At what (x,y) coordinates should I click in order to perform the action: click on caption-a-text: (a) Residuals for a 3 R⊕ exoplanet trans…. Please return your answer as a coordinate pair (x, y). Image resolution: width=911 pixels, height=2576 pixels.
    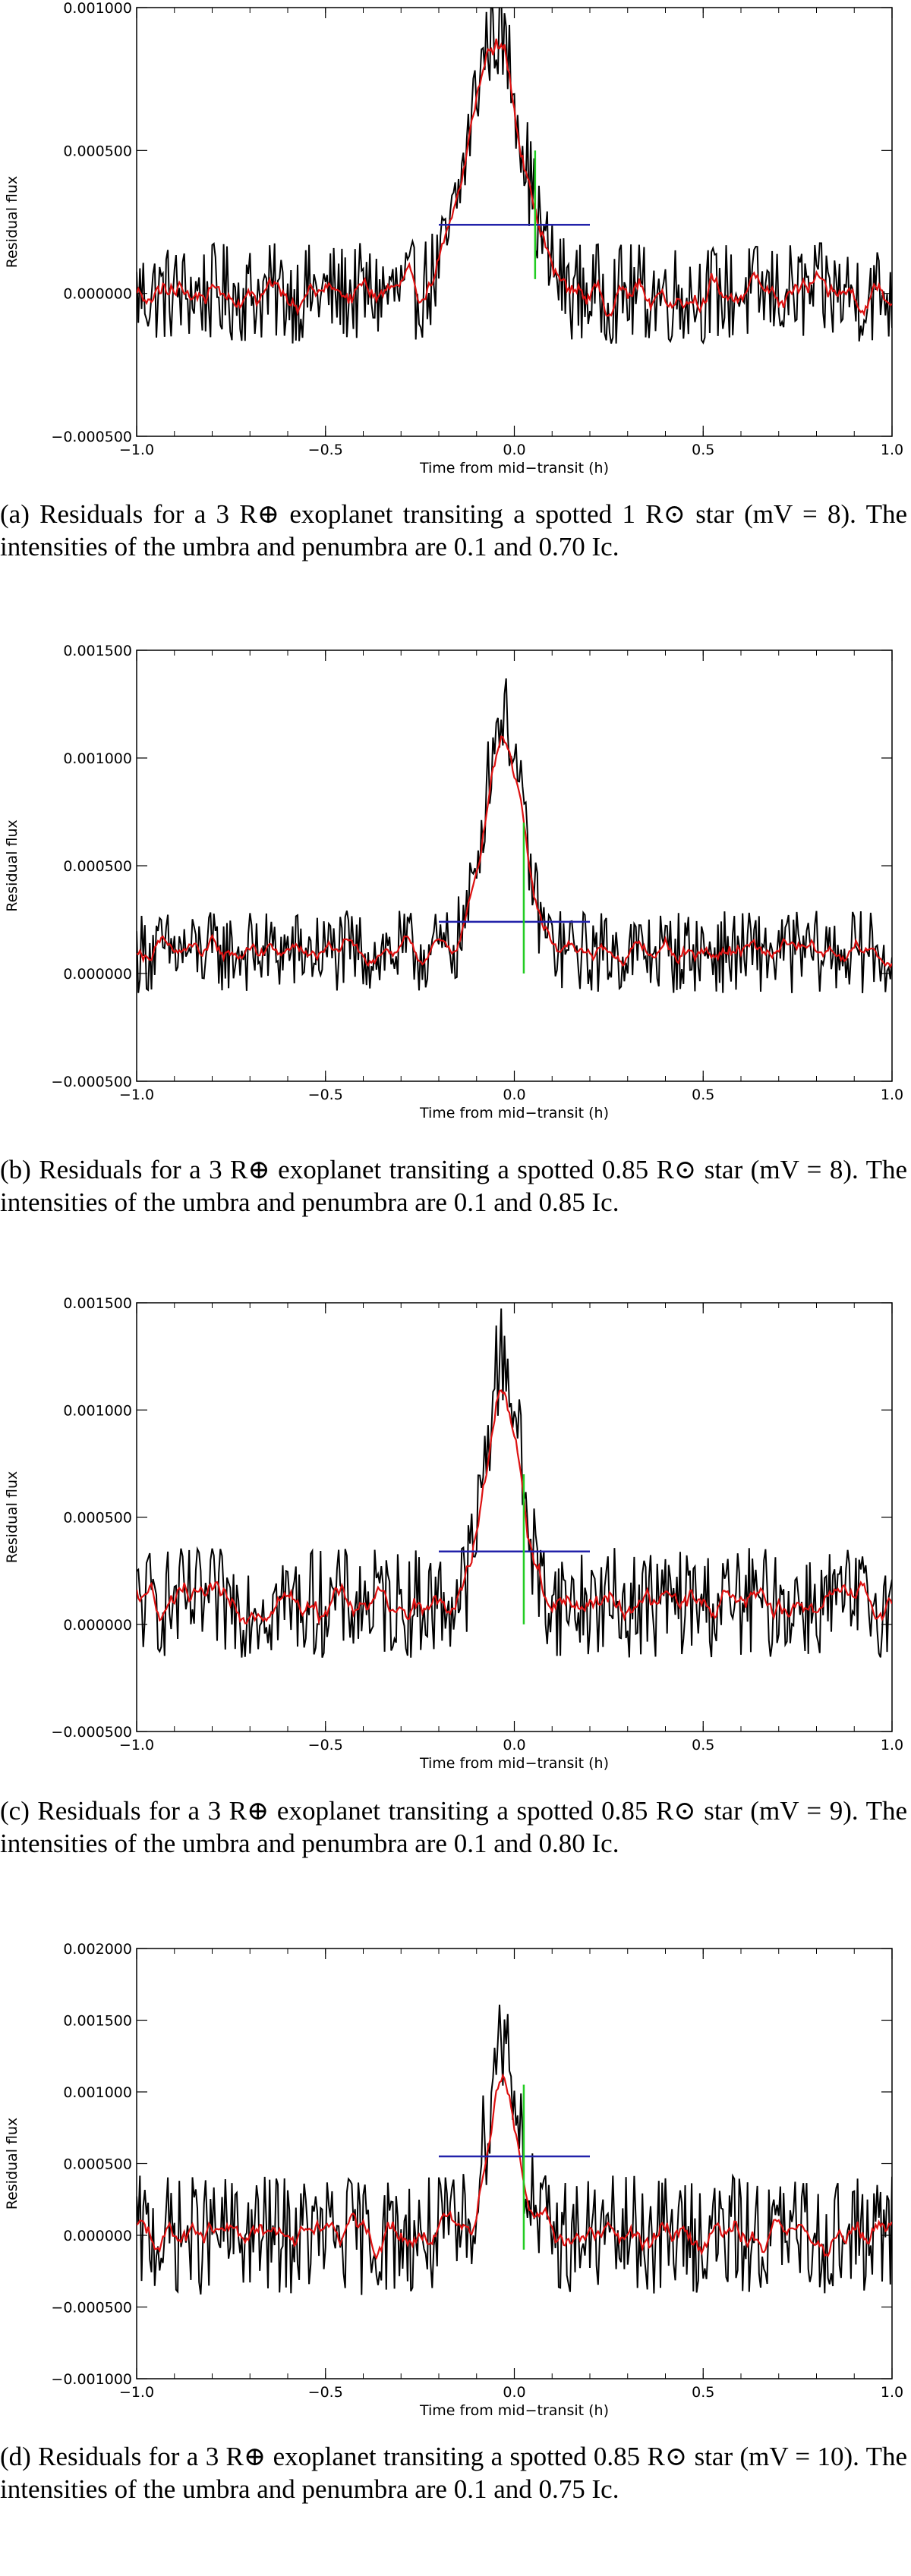
    Looking at the image, I should click on (453, 530).